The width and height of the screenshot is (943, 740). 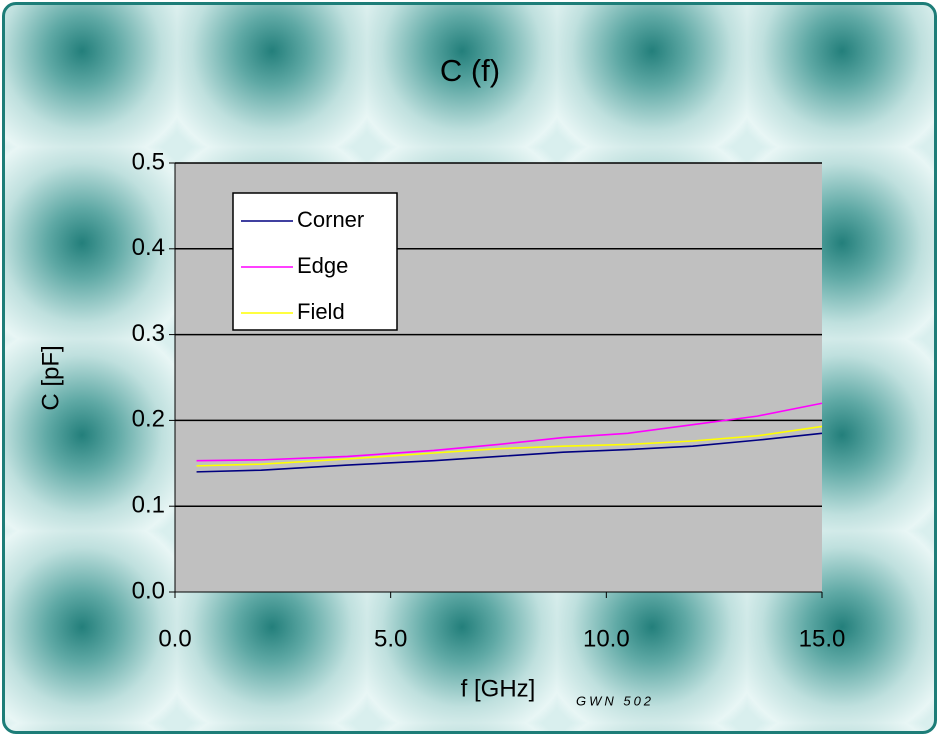 I want to click on x-tick-label: 10.0, so click(x=606, y=638).